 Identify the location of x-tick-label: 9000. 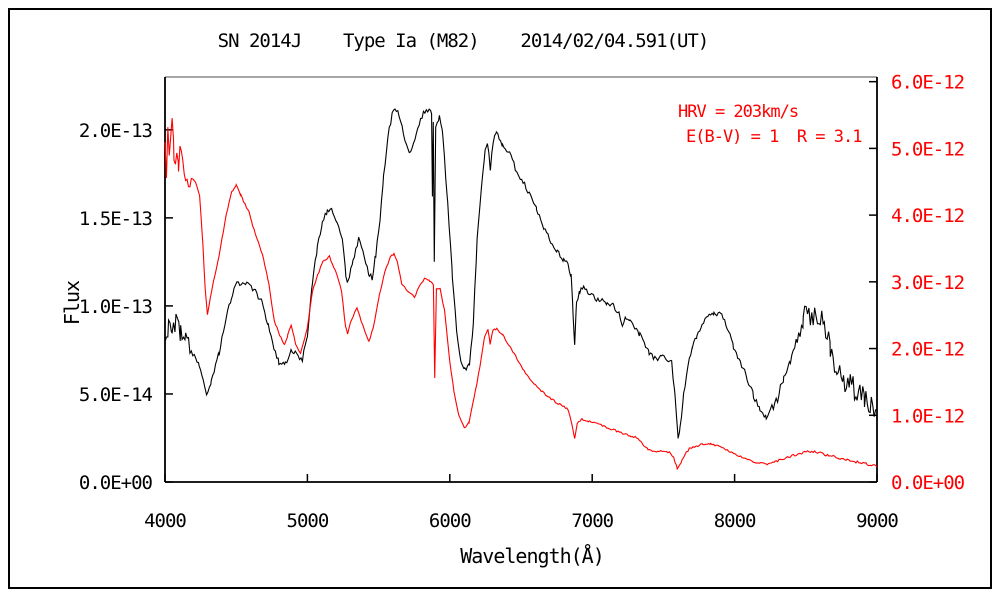
(877, 521).